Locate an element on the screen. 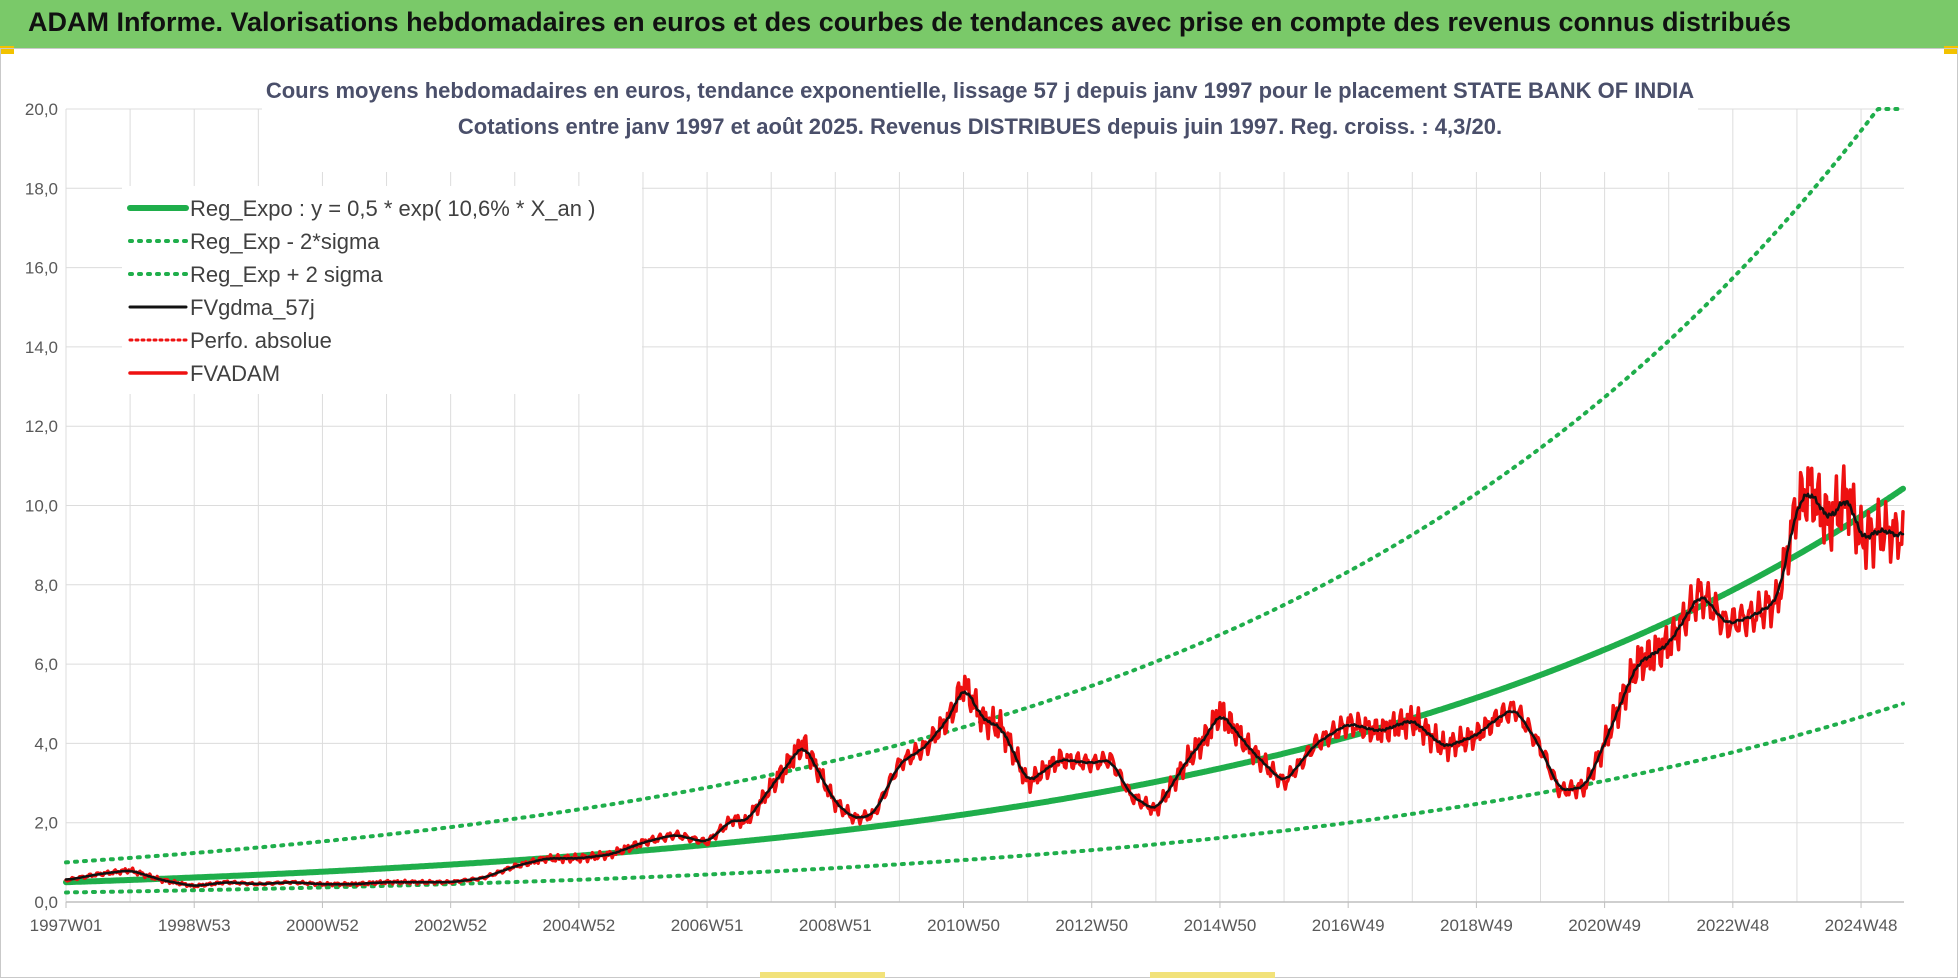 This screenshot has height=978, width=1958. x-tick-label: 2008W51 is located at coordinates (835, 925).